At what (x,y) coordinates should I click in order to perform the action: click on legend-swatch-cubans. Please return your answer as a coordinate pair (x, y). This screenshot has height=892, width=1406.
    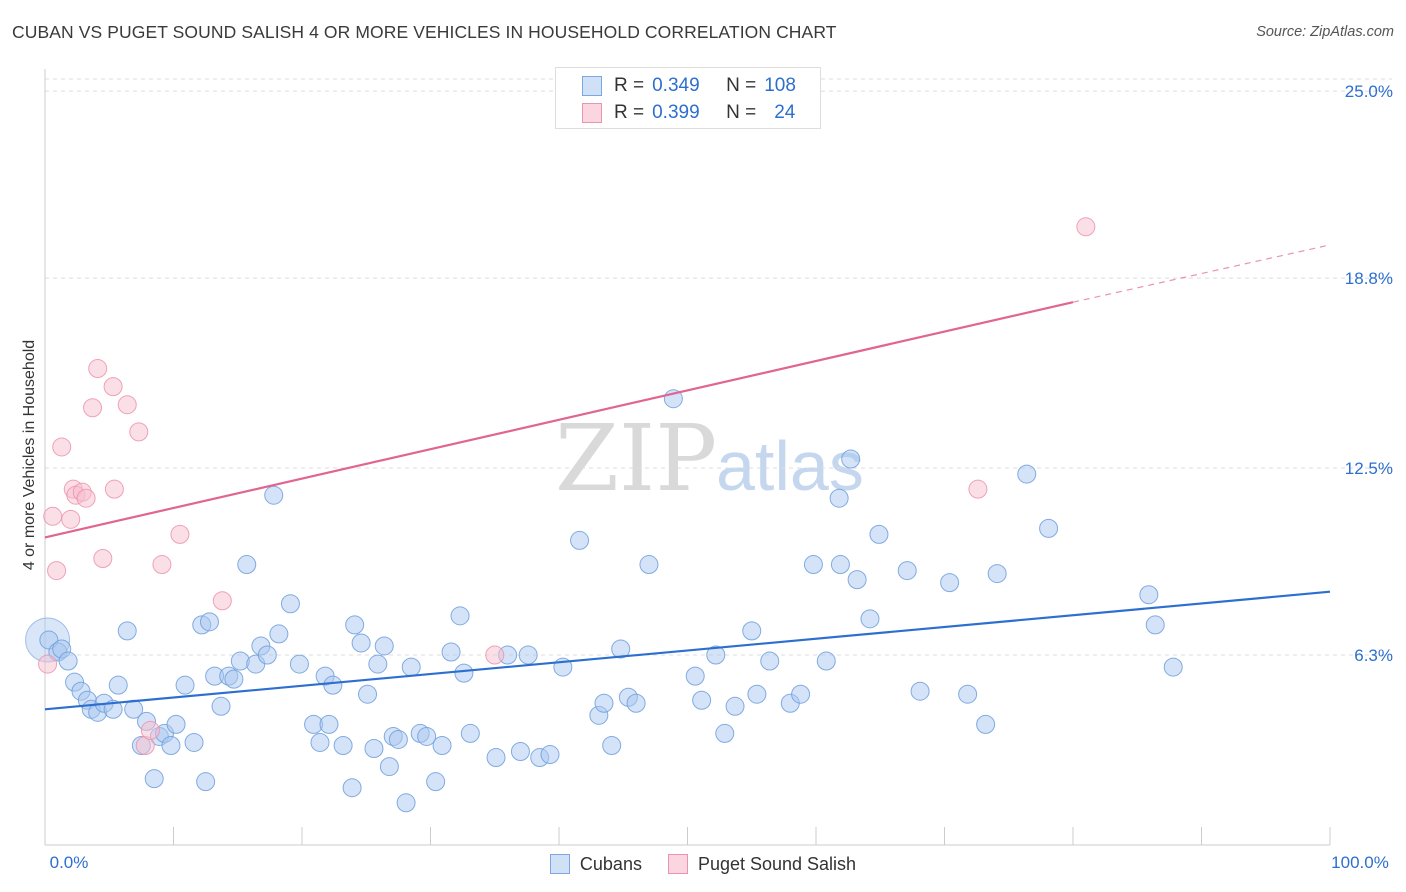
    Looking at the image, I should click on (592, 86).